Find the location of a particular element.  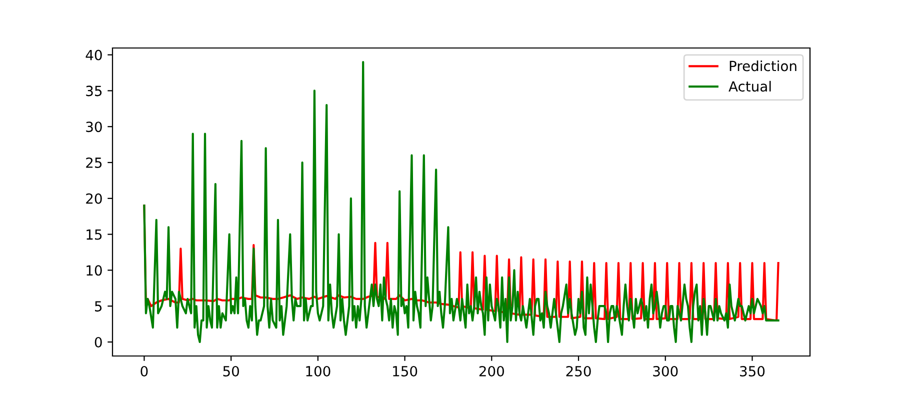

x-tick-label: 200 is located at coordinates (491, 371).